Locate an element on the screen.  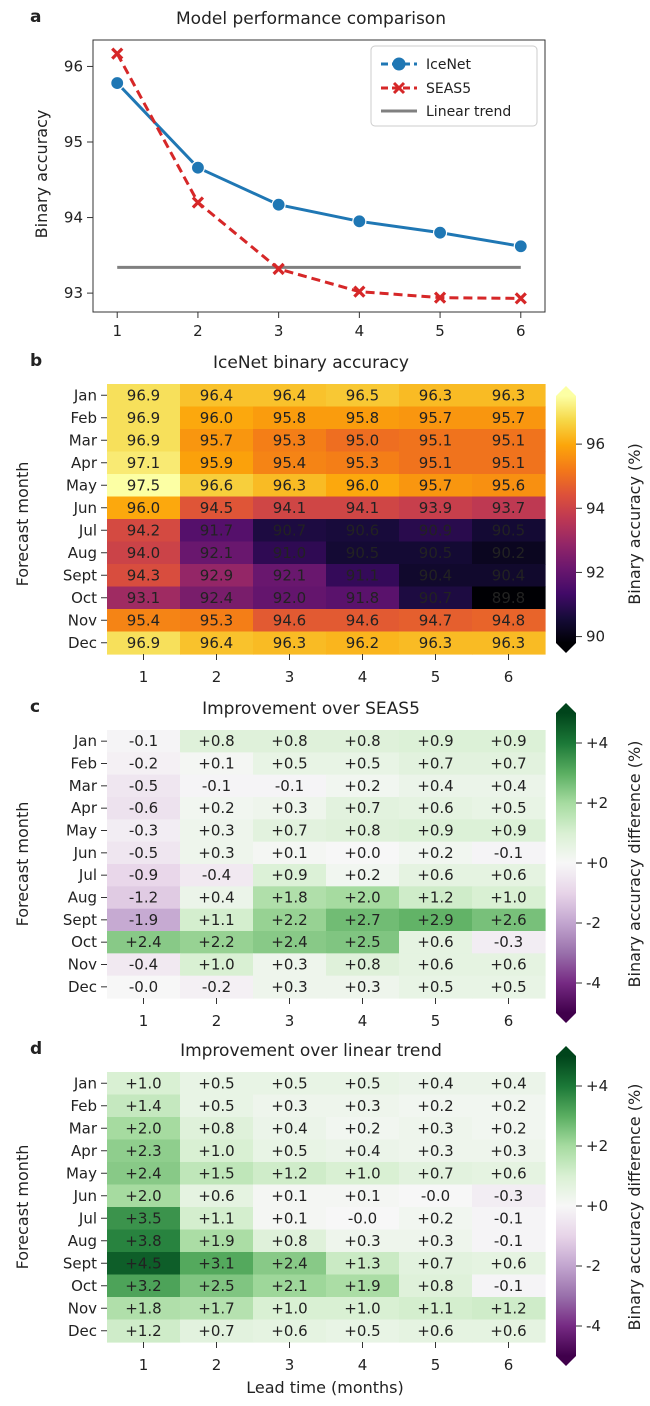
heatmap-ytick-label: Nov is located at coordinates (82, 965).